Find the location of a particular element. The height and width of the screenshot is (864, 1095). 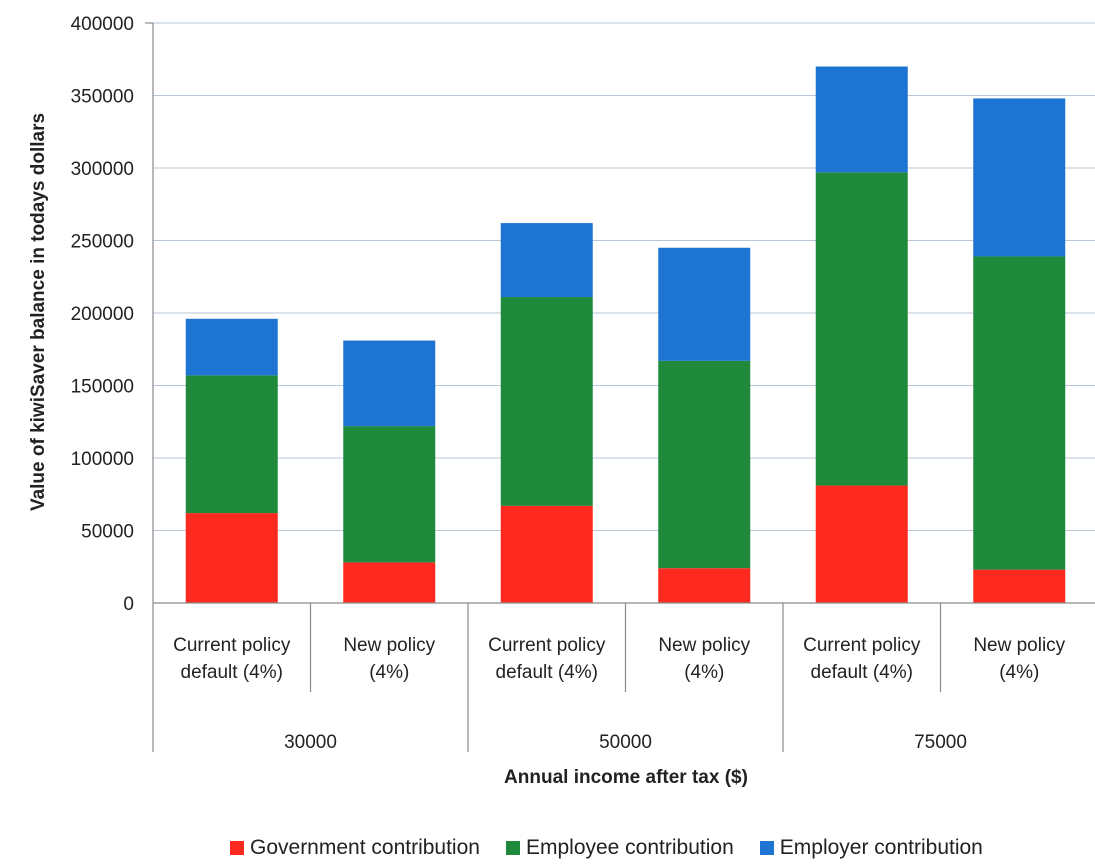

group-label: 50000 is located at coordinates (625, 742).